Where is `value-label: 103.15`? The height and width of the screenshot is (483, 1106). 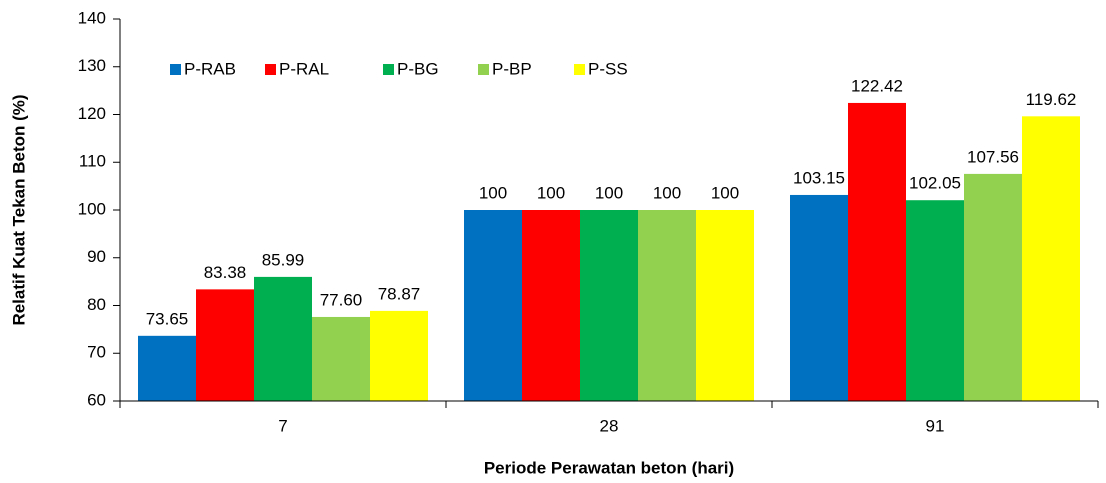 value-label: 103.15 is located at coordinates (819, 177).